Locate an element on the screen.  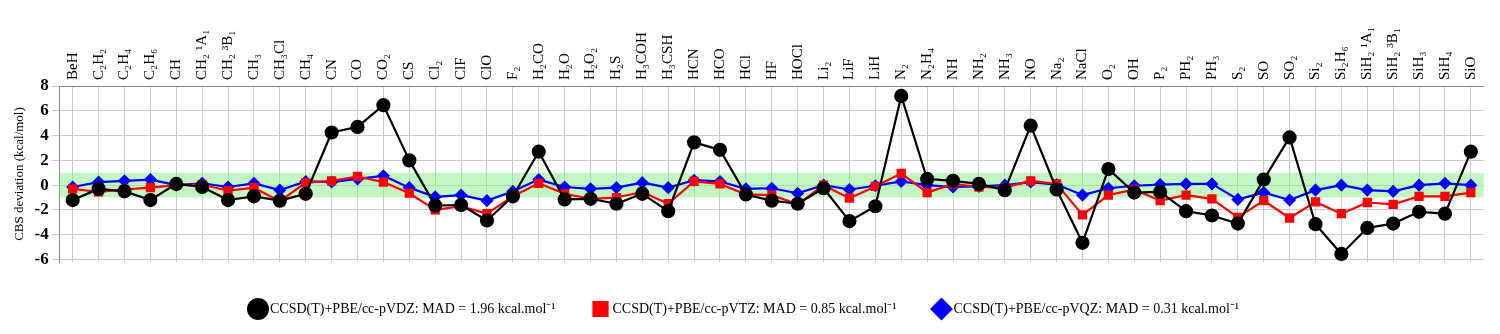
x-tick-label: Cl₂ is located at coordinates (434, 70).